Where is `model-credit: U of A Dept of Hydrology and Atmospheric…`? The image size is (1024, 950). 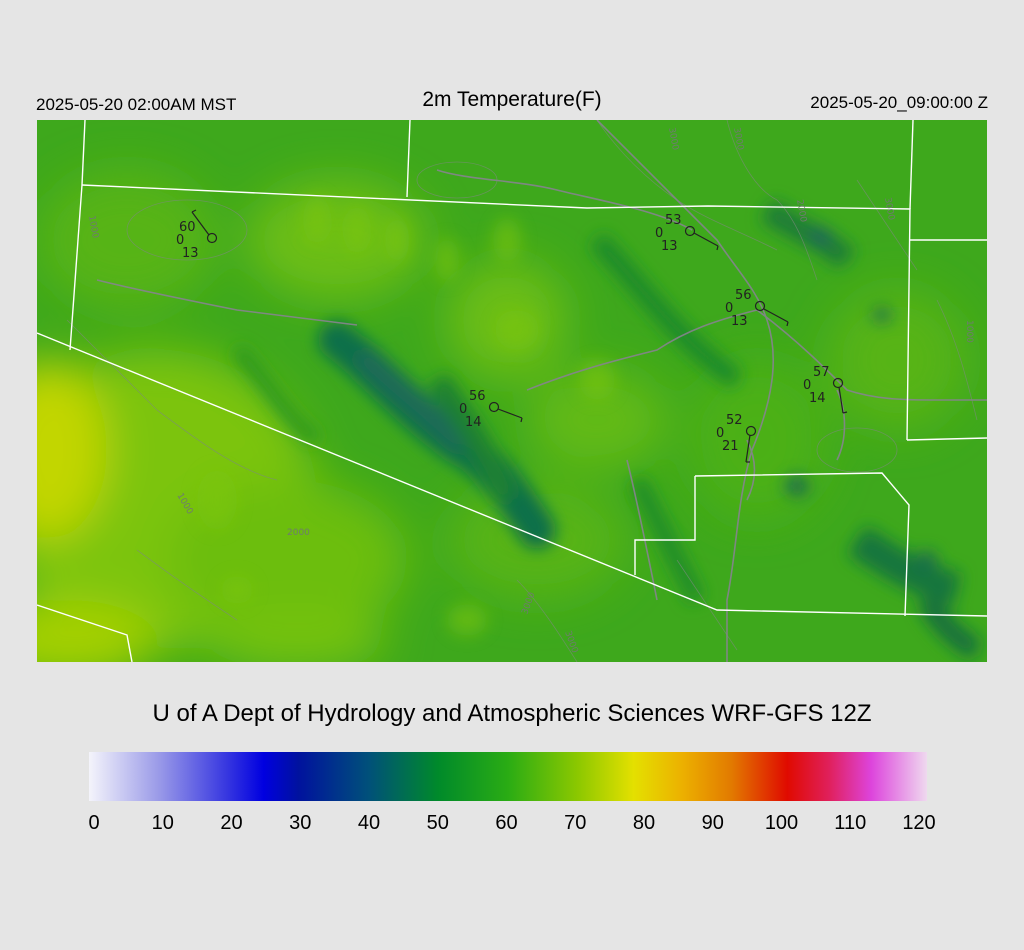
model-credit: U of A Dept of Hydrology and Atmospheric… is located at coordinates (512, 713).